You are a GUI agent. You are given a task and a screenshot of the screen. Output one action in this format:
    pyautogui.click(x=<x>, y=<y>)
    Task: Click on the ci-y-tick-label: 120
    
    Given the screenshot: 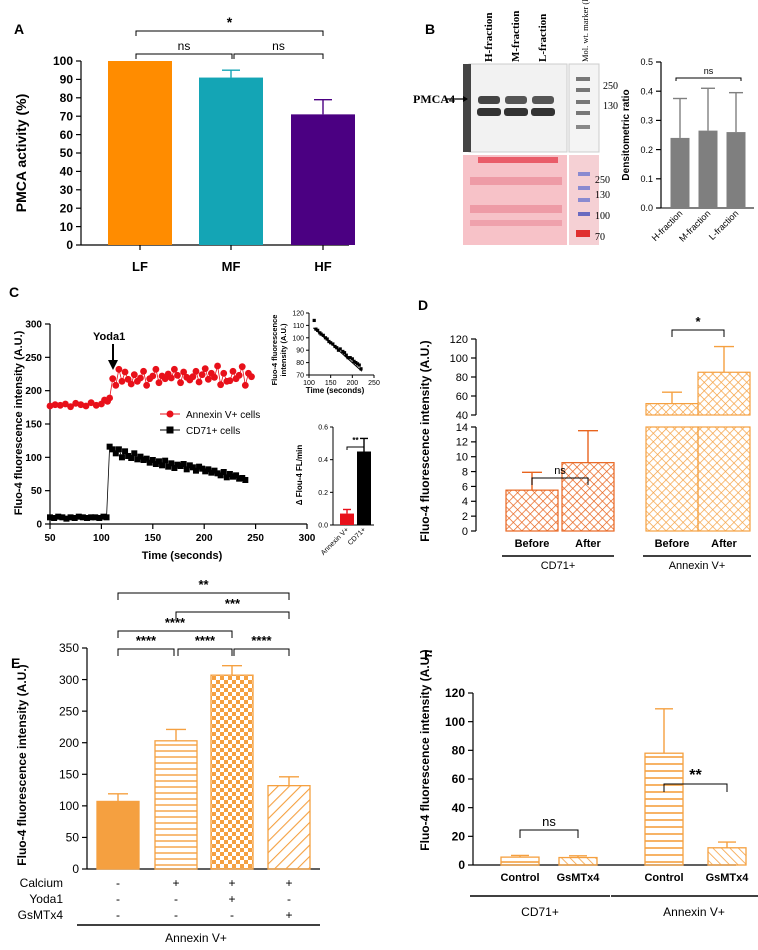 What is the action you would take?
    pyautogui.click(x=298, y=314)
    